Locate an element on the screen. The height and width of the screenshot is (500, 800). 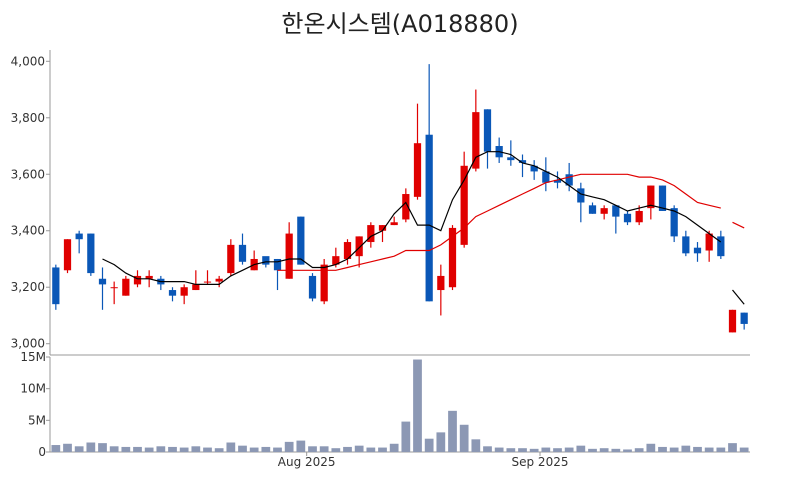
price-axis-ticks: 3,000 3,200 3,400 3,600 3,800 4,000 is located at coordinates (30, 202).